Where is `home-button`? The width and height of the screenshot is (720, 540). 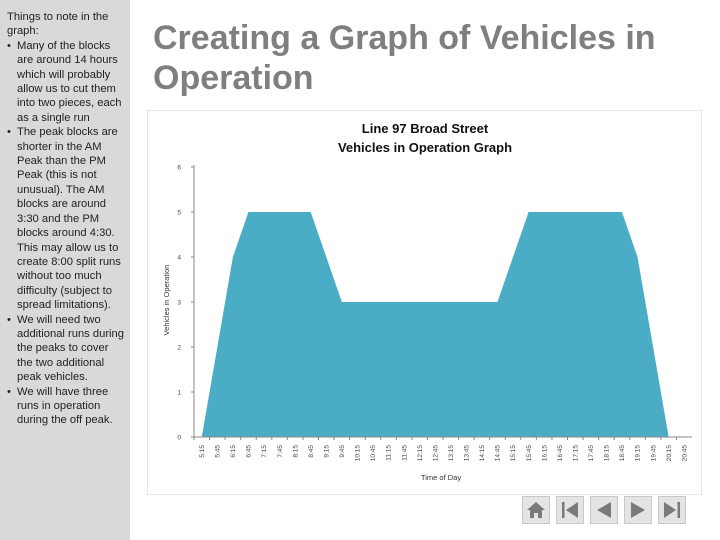
home-button is located at coordinates (536, 510).